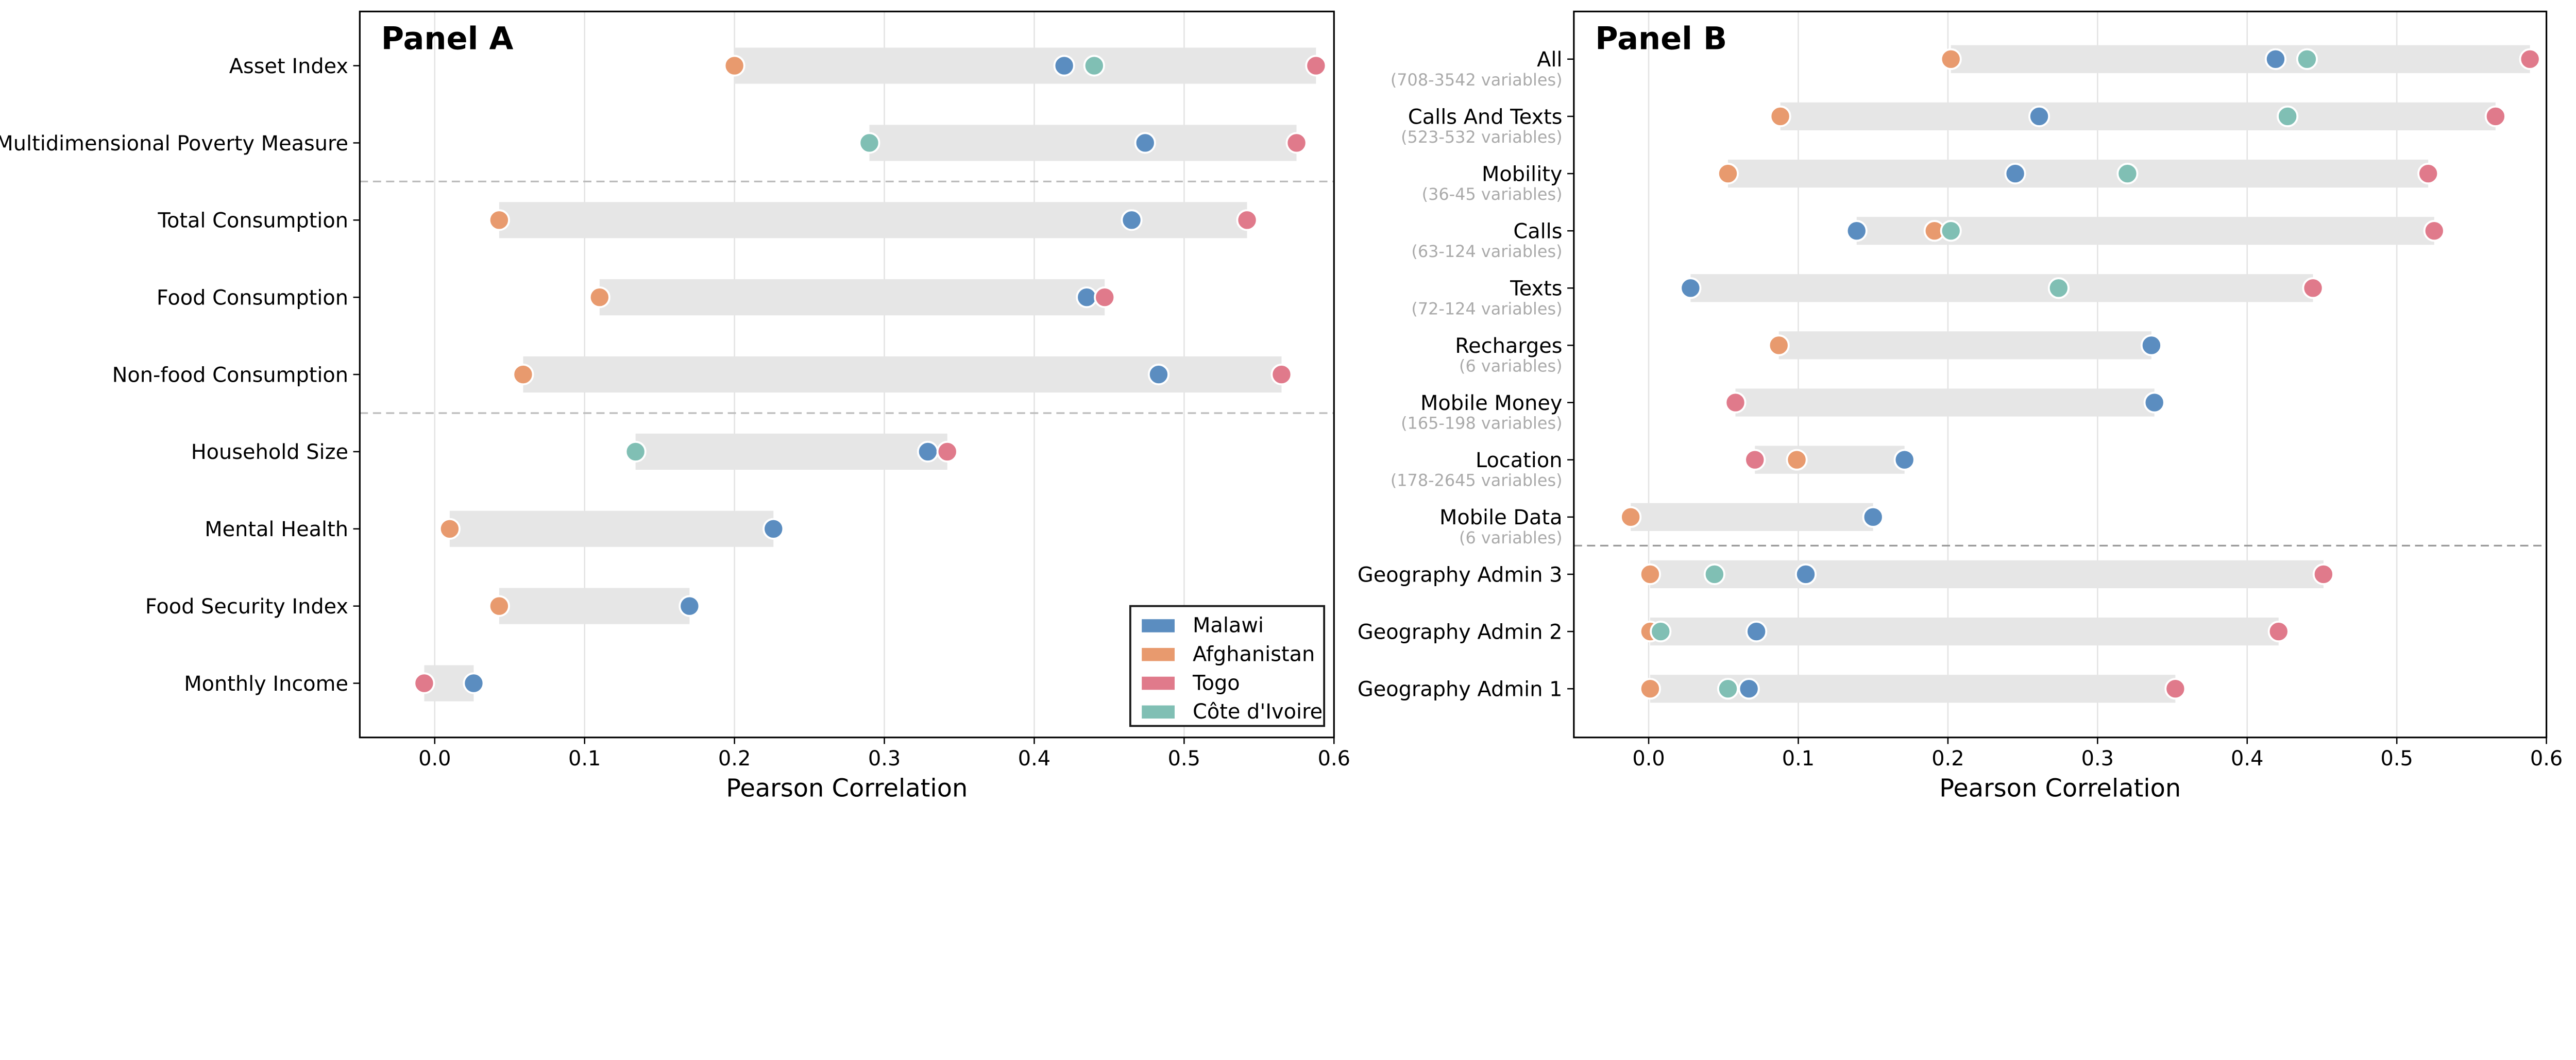 The image size is (2576, 1060). What do you see at coordinates (1477, 80) in the screenshot?
I see `category-subtitle: (708-3542 variables)` at bounding box center [1477, 80].